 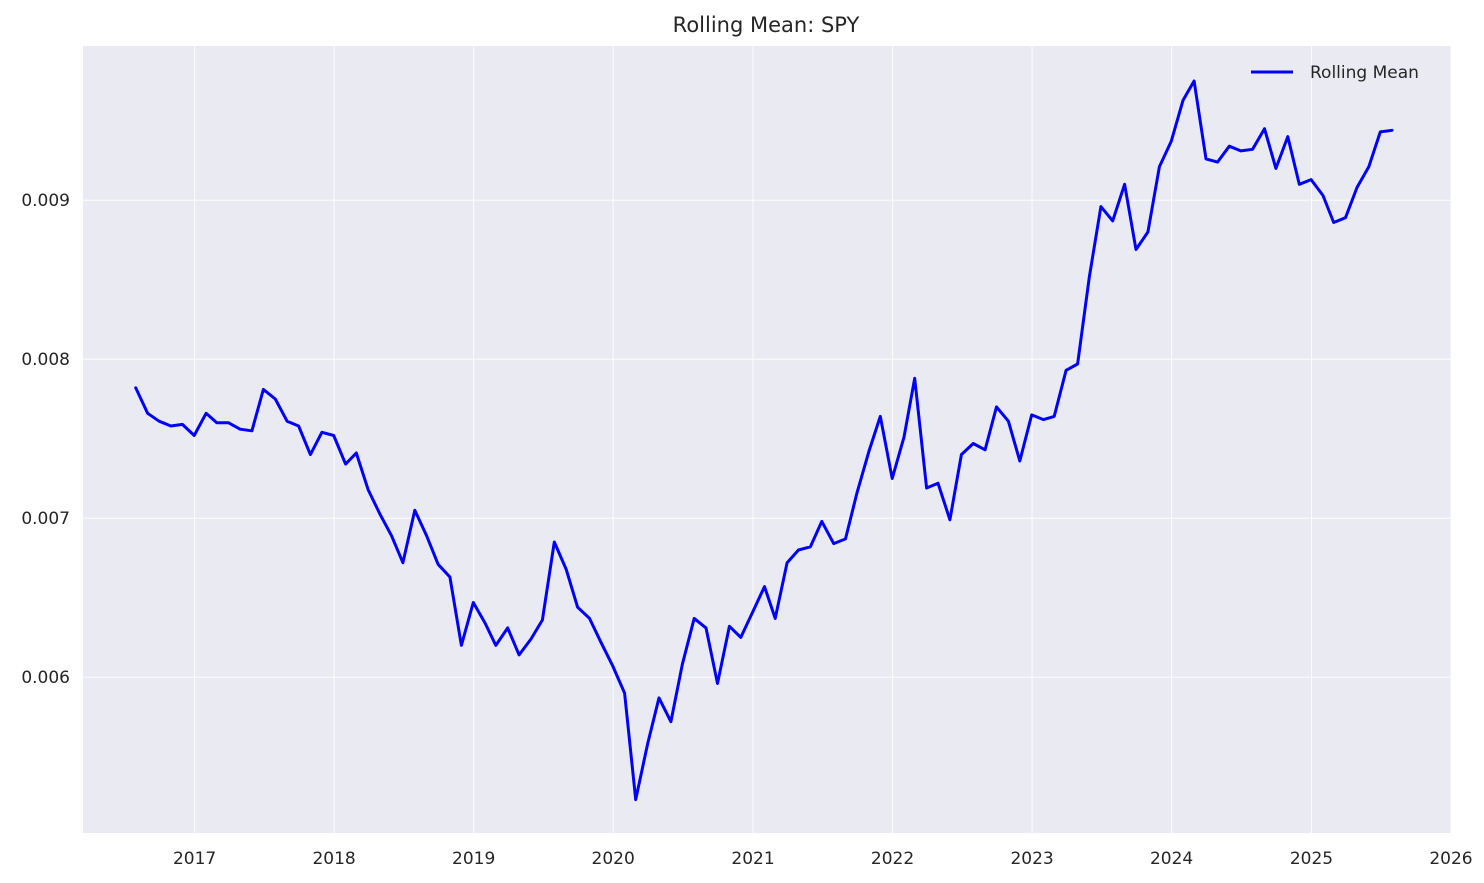 I want to click on legend: Rolling Mean, so click(x=1335, y=73).